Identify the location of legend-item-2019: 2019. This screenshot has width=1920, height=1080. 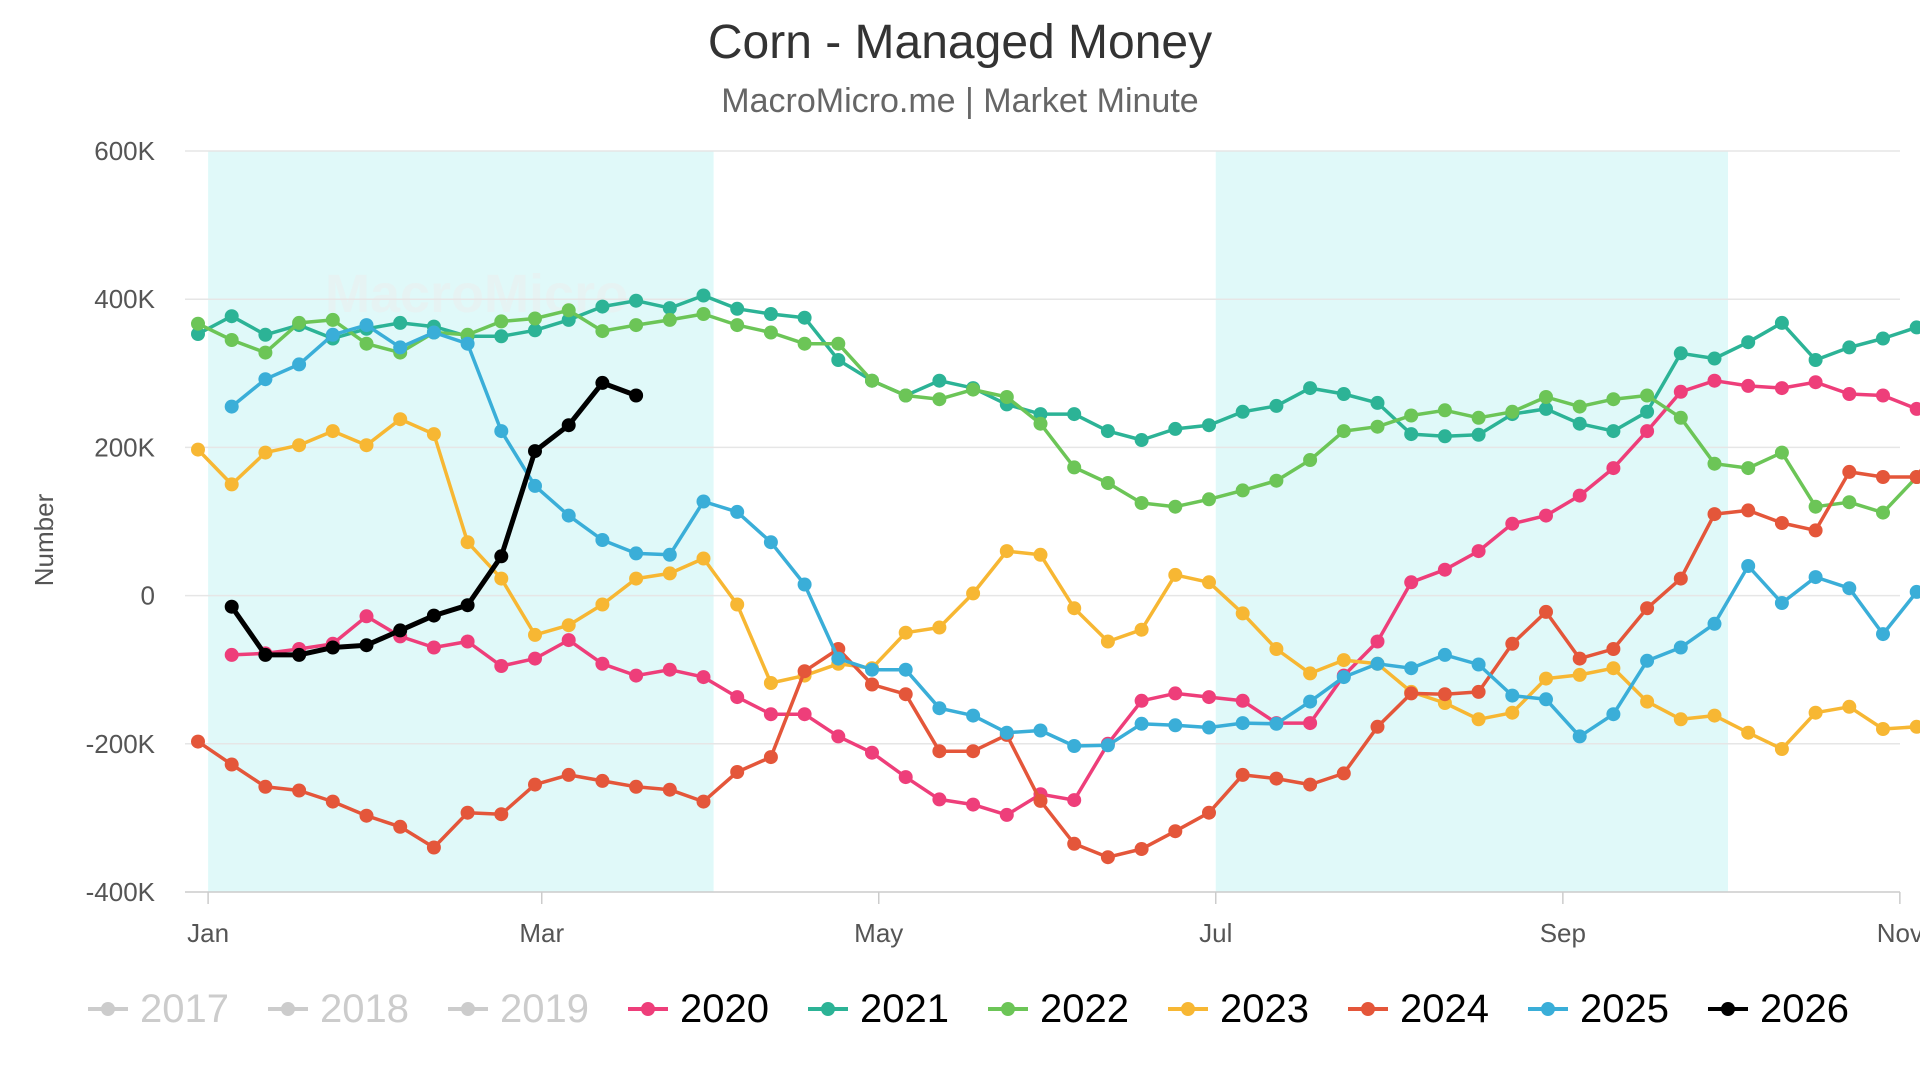
(518, 1009).